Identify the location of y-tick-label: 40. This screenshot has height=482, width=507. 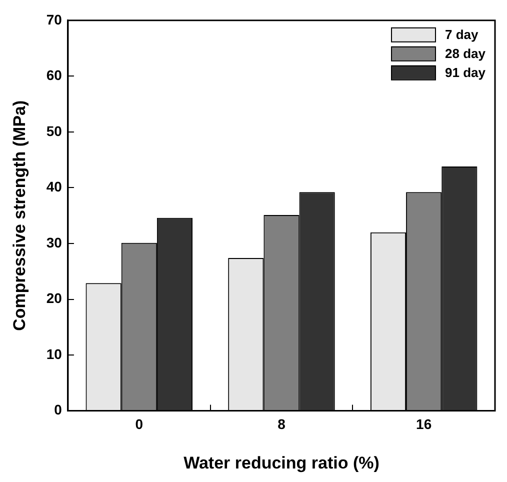
(54, 186).